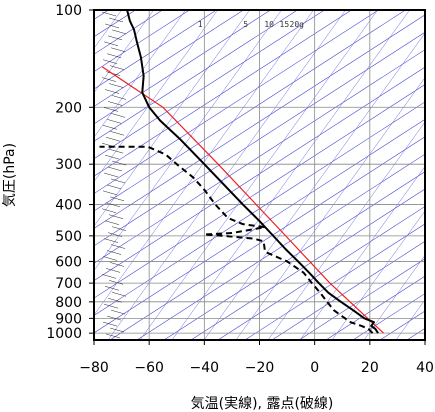 The height and width of the screenshot is (412, 435). Describe the element at coordinates (200, 24) in the screenshot. I see `mixing-ratio-label: 1` at that location.